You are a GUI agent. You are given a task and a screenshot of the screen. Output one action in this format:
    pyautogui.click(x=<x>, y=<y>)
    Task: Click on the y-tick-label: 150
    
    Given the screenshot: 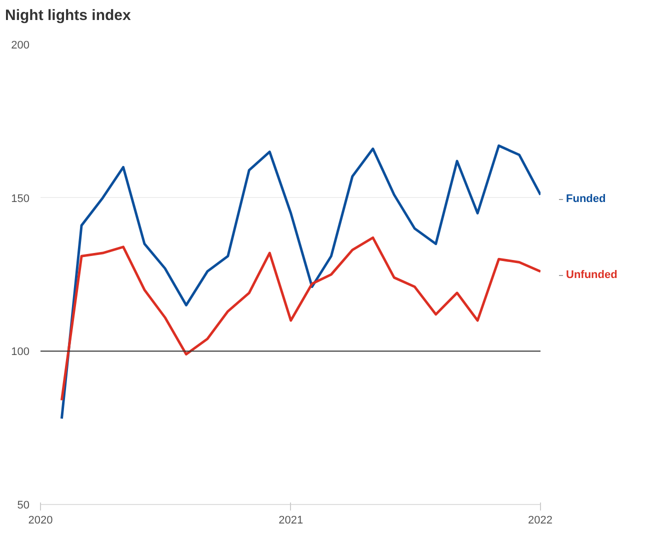 What is the action you would take?
    pyautogui.click(x=20, y=198)
    